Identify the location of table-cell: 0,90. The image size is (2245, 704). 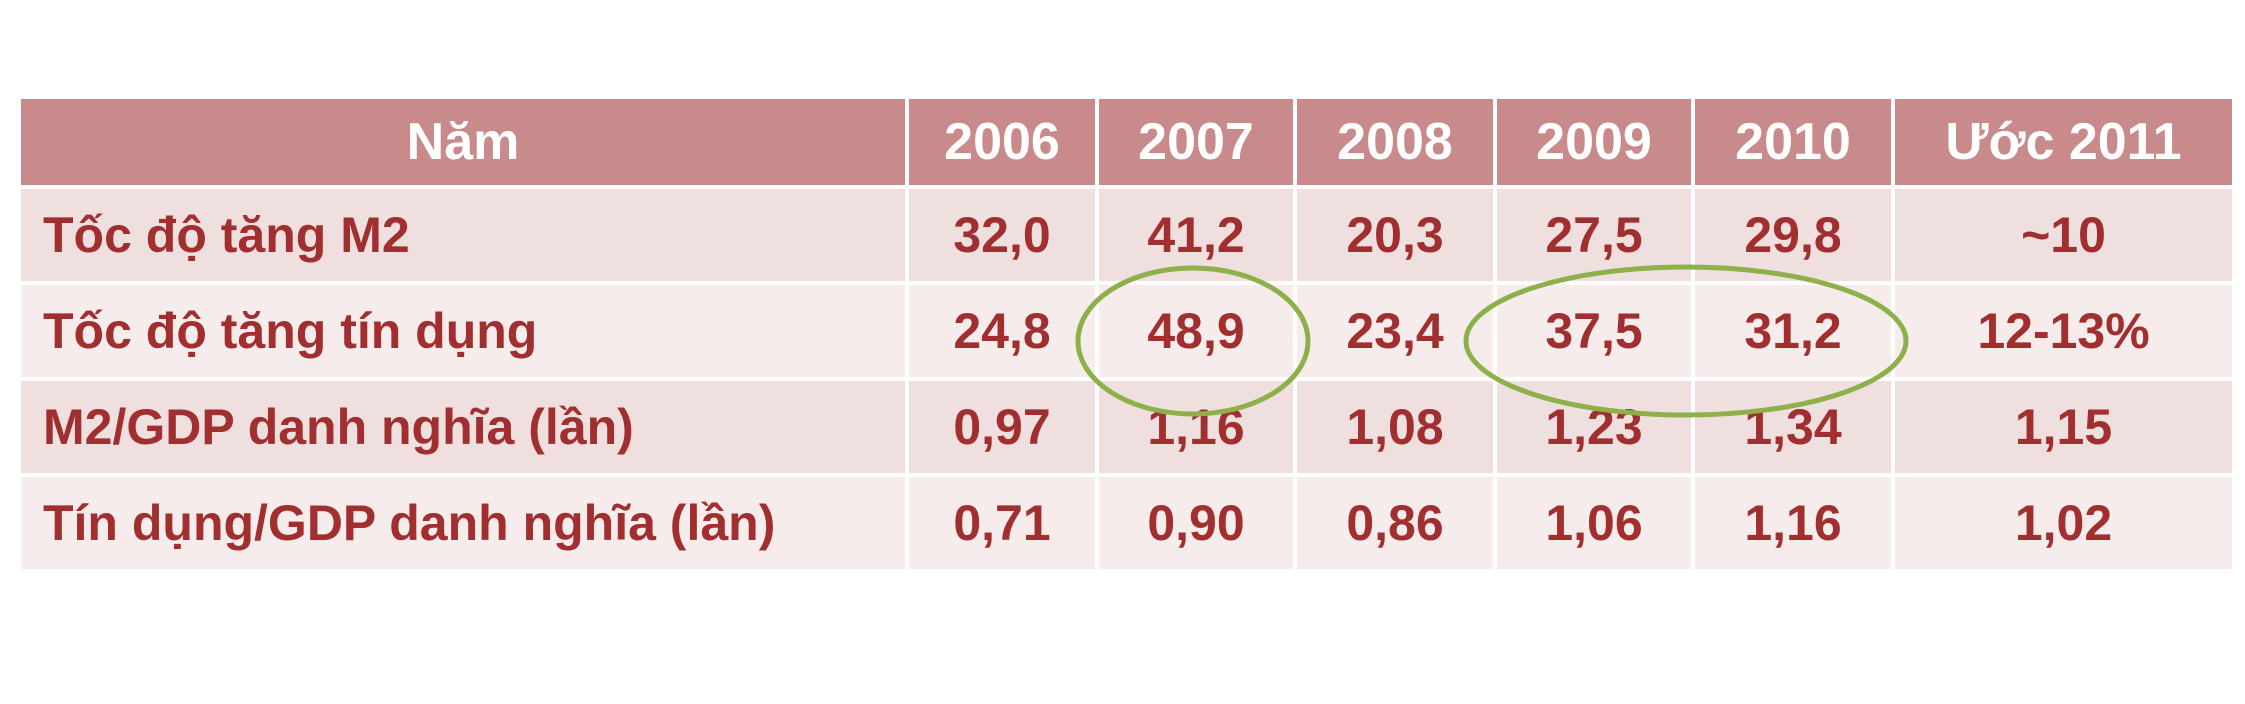
(1196, 523).